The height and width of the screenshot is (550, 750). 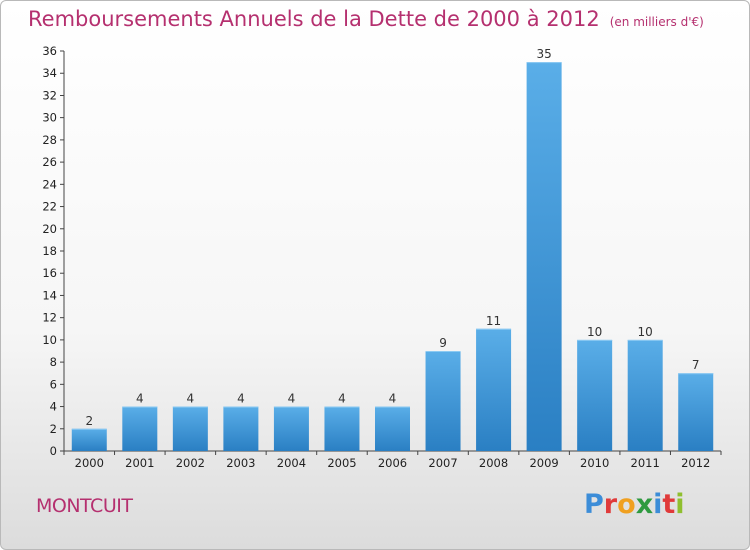 I want to click on city-name: MONTCUIT, so click(x=84, y=506).